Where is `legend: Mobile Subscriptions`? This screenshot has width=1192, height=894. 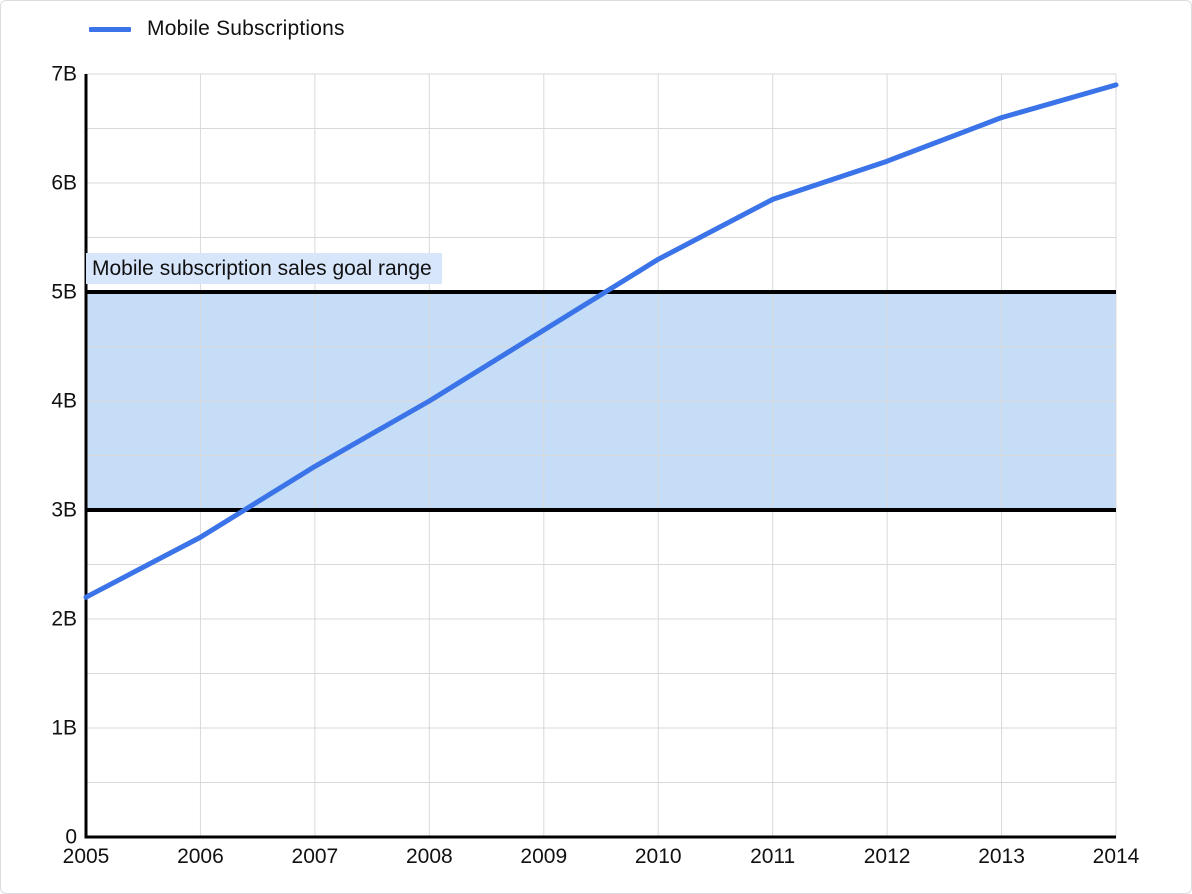
legend: Mobile Subscriptions is located at coordinates (217, 29).